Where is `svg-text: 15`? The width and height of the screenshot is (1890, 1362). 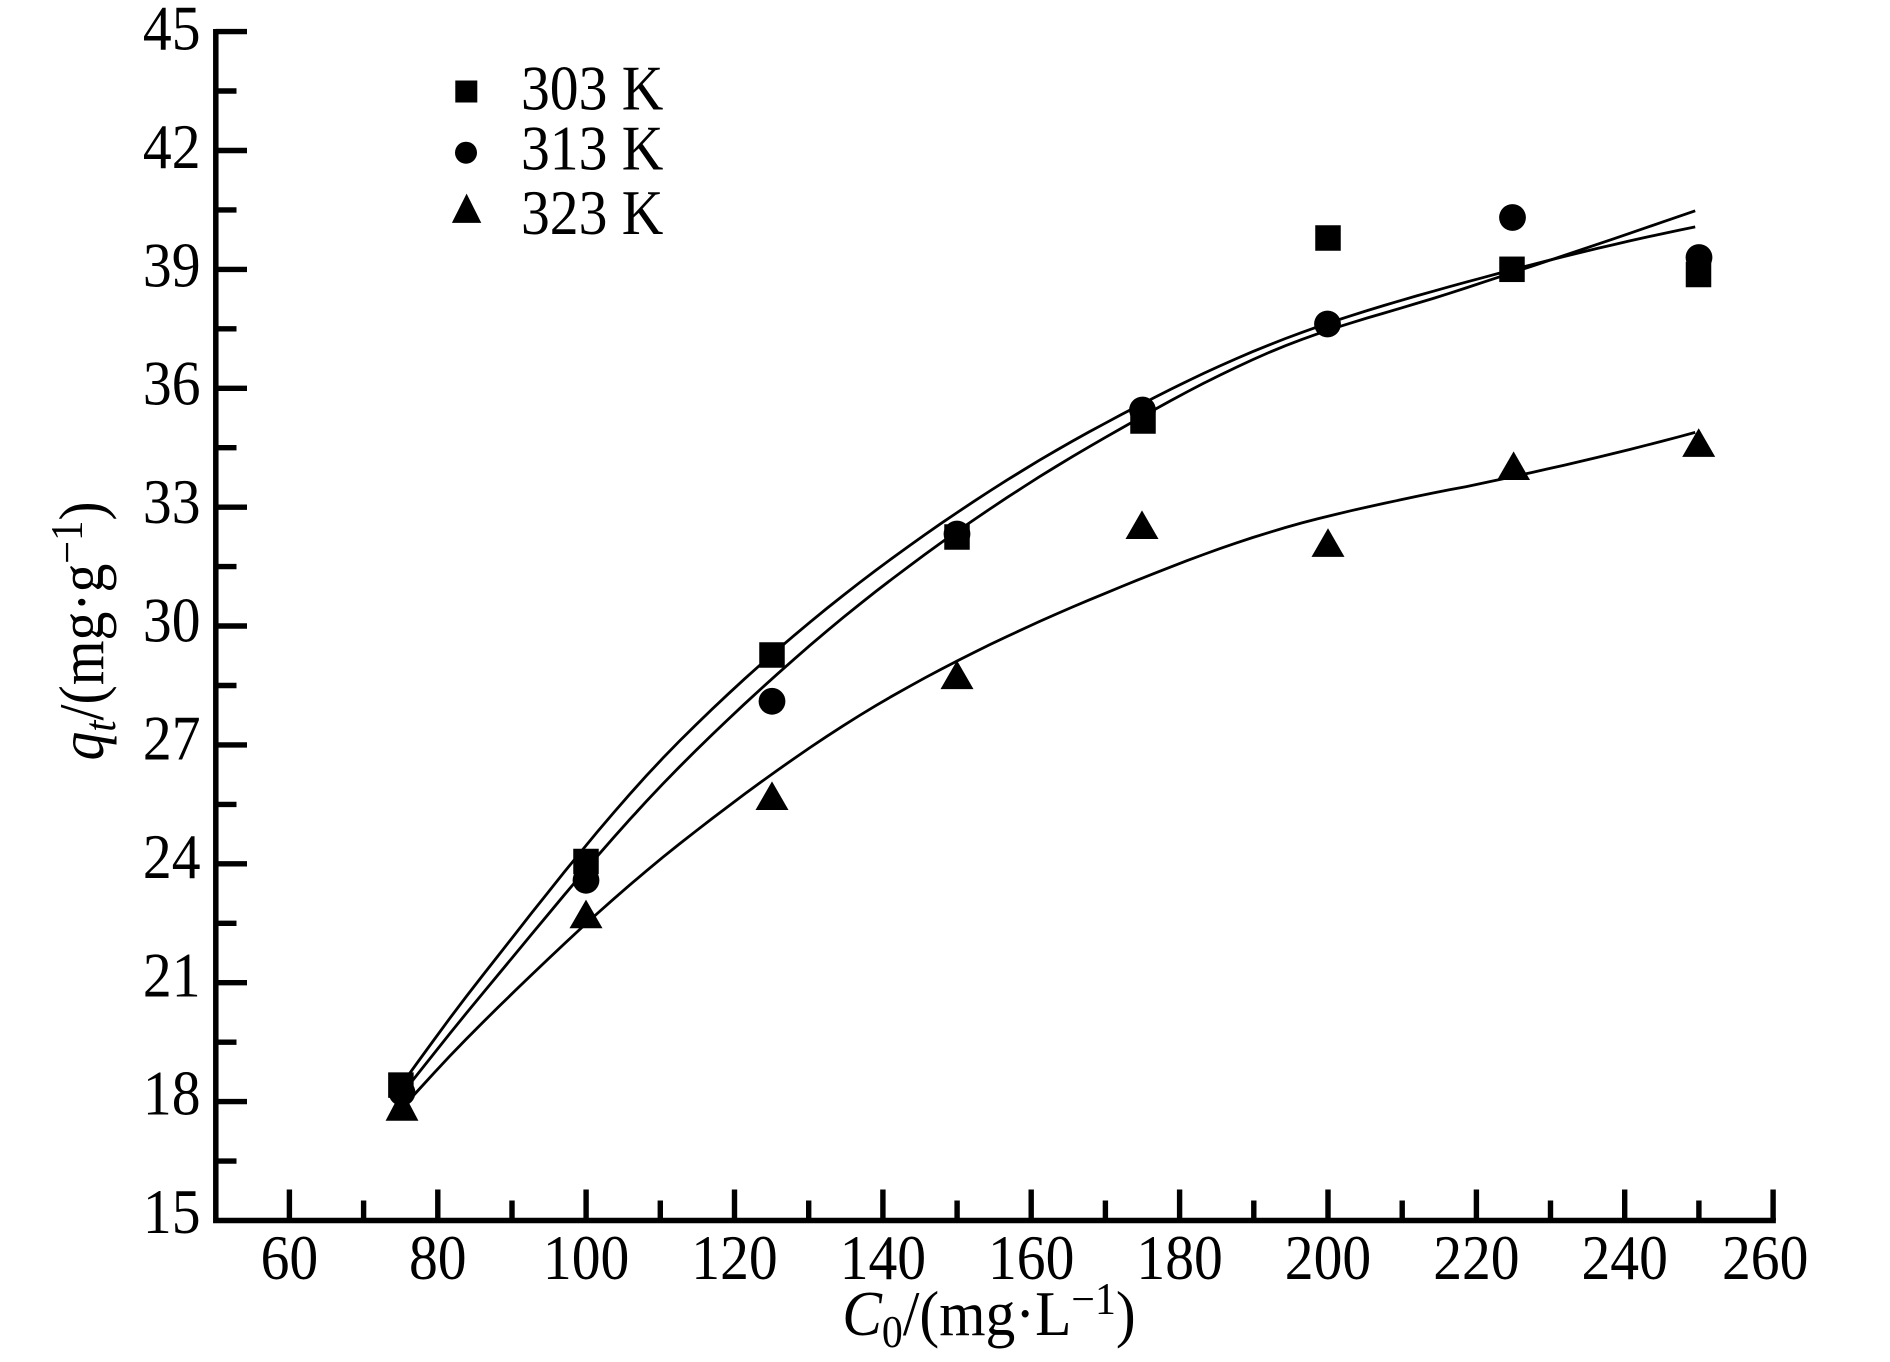 svg-text: 15 is located at coordinates (172, 1212).